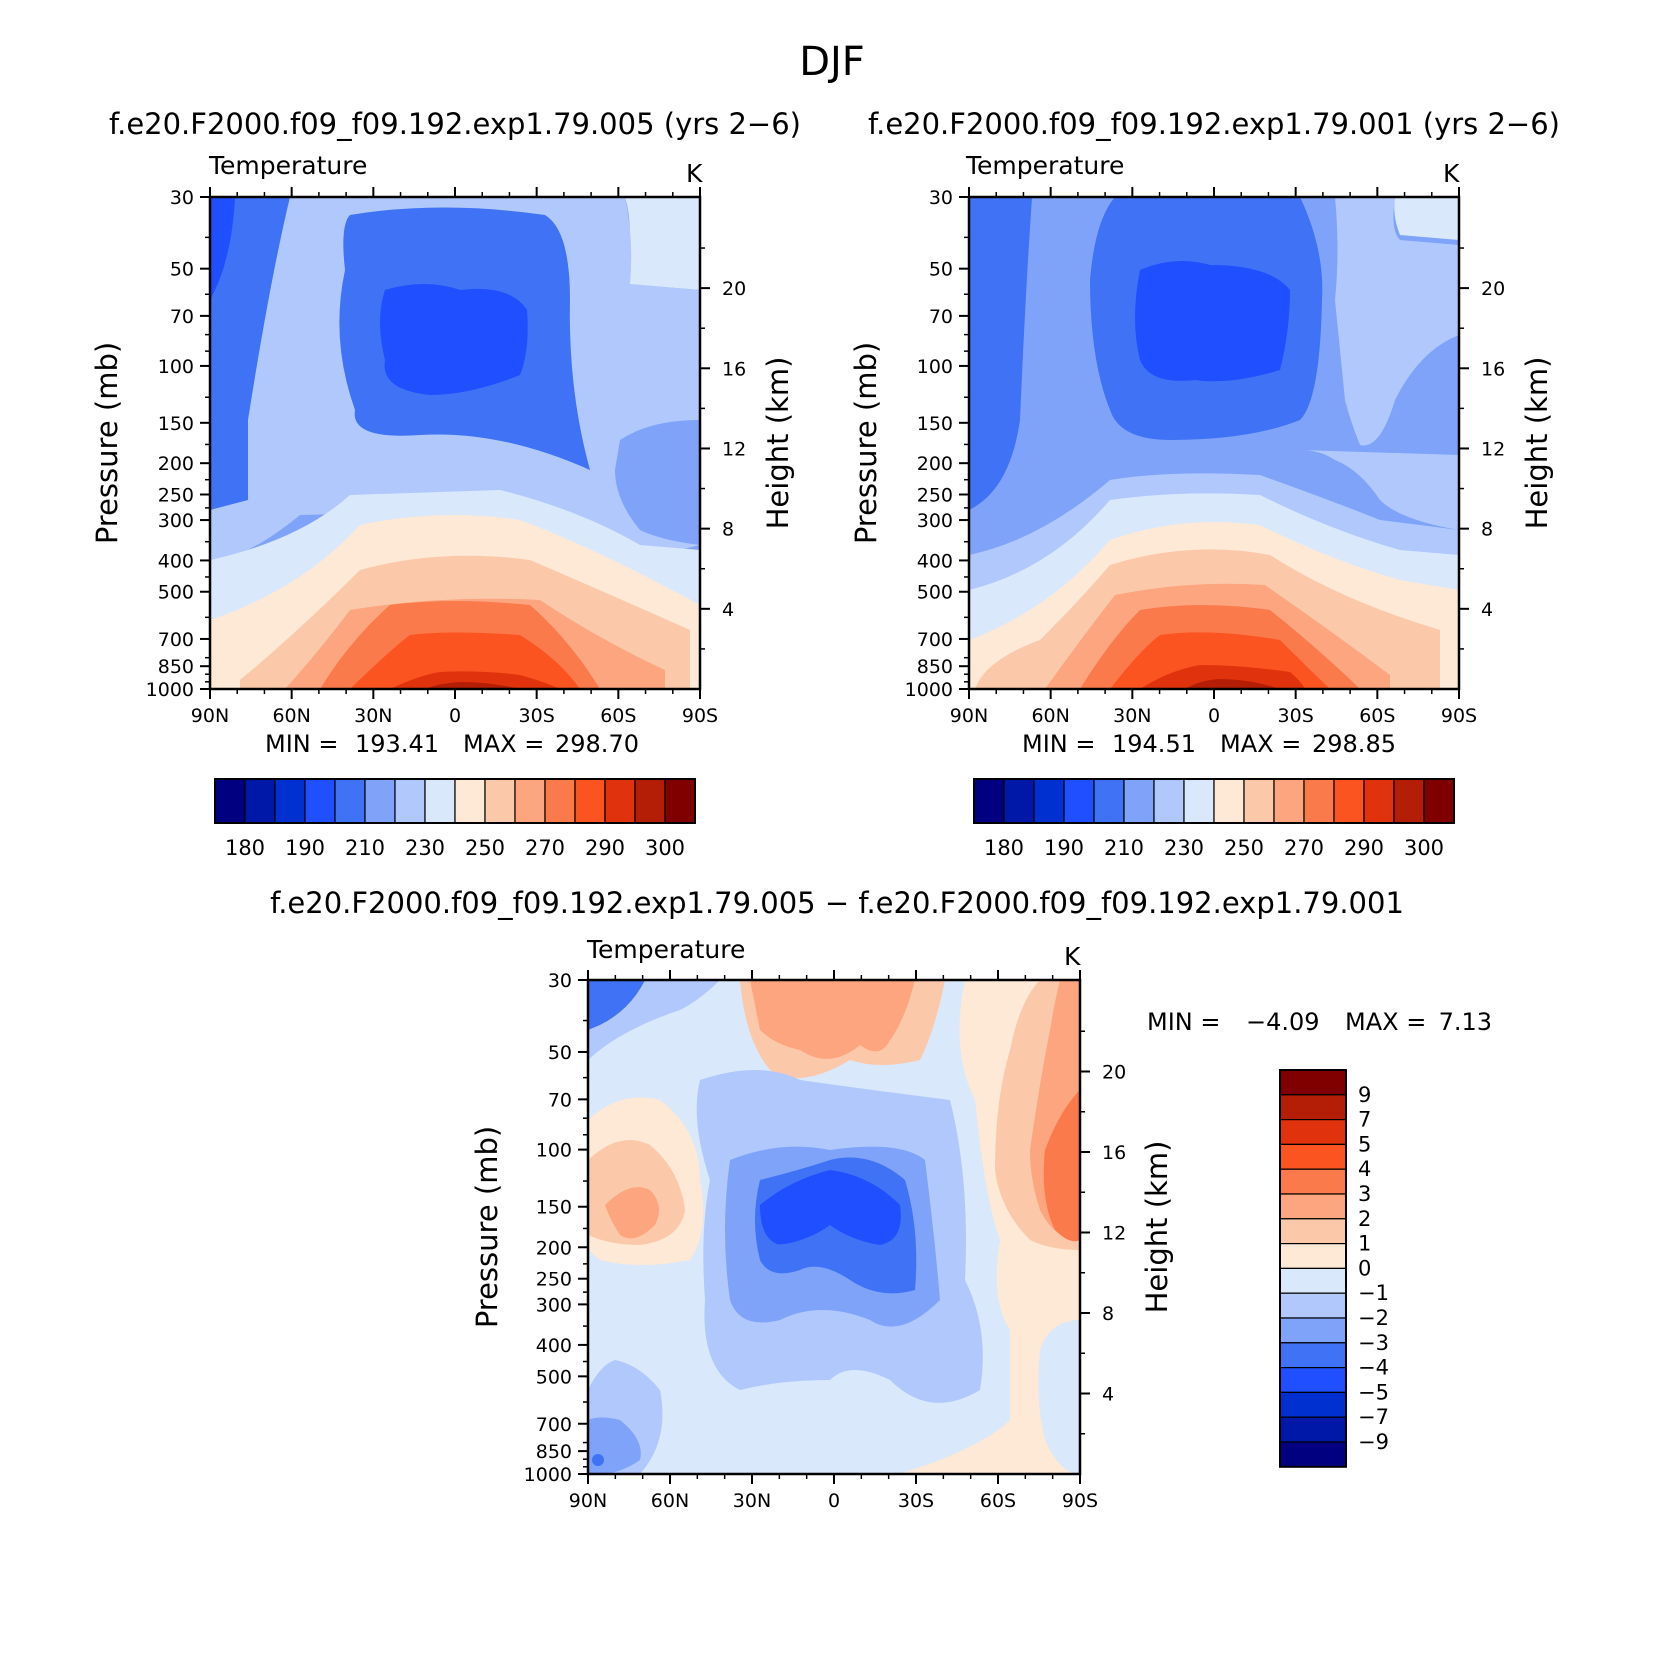 The width and height of the screenshot is (1663, 1666). I want to click on colorbar-label: 300, so click(665, 848).